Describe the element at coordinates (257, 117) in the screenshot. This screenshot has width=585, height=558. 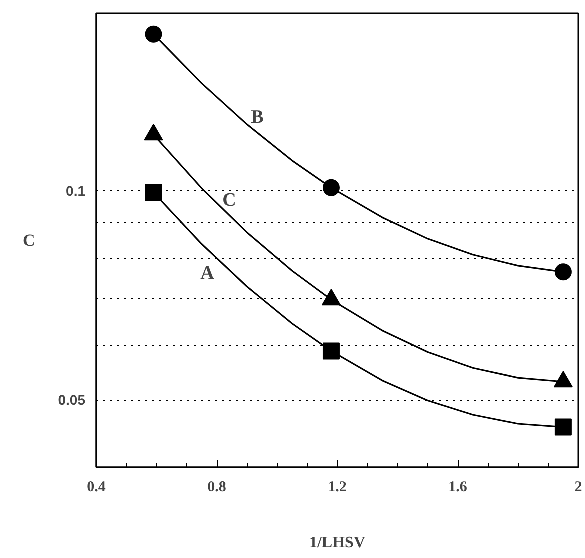
I see `annotation: B` at that location.